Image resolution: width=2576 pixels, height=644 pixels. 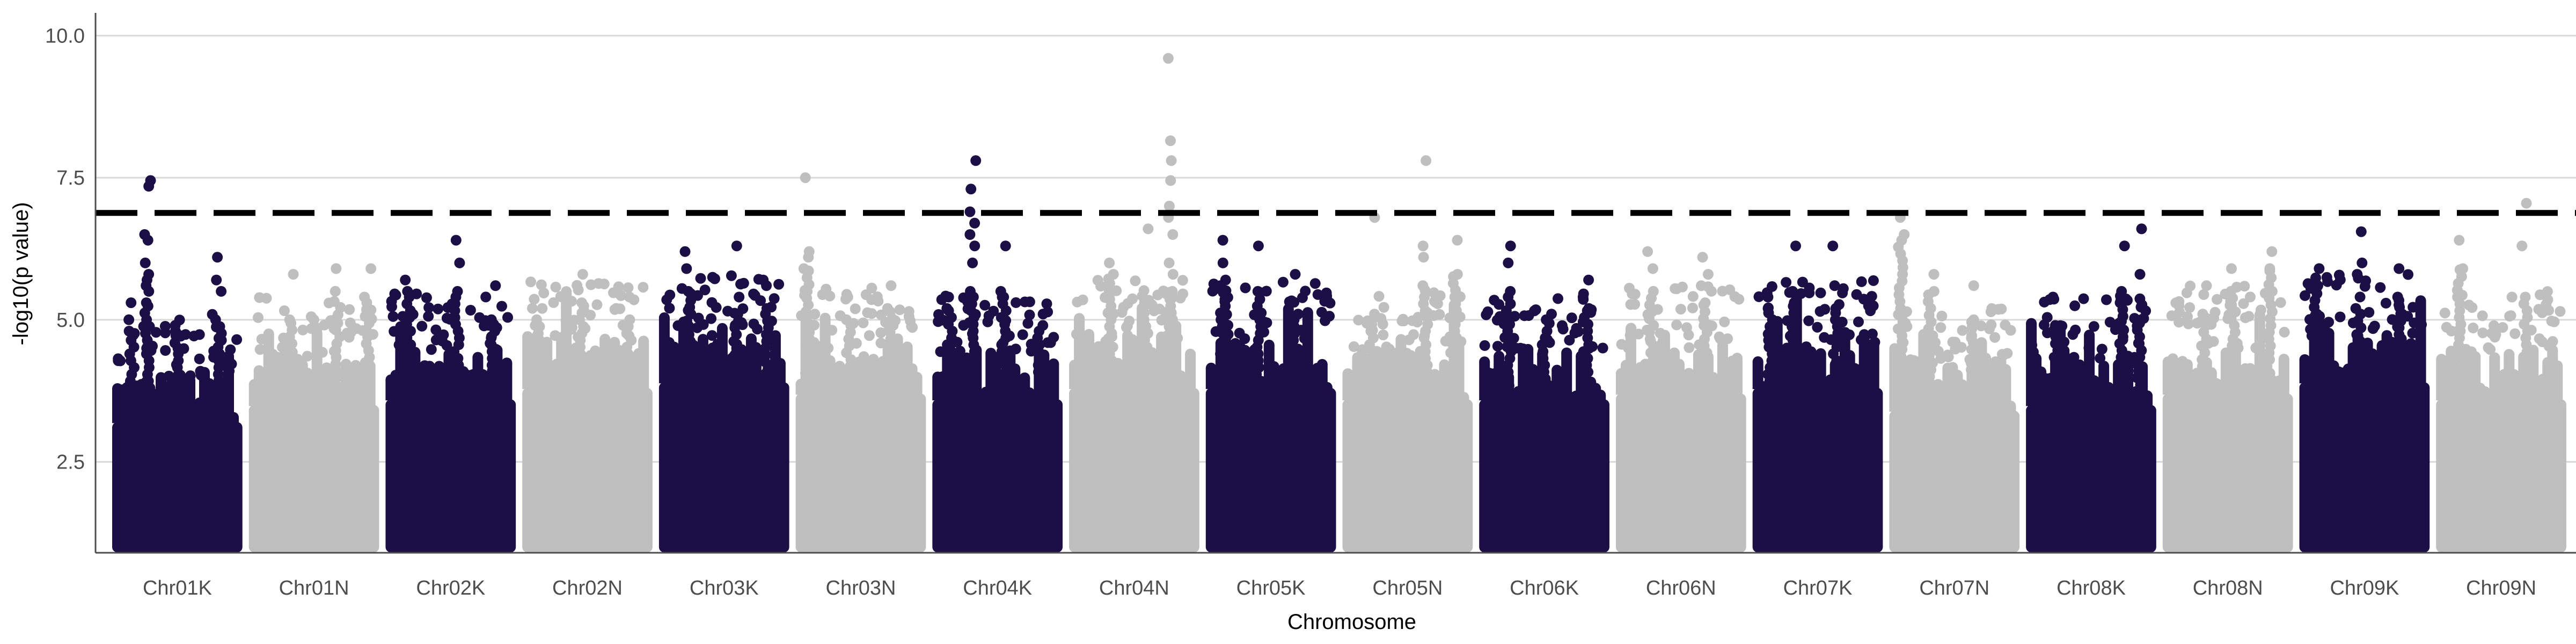 I want to click on point-Chr04K-s19, so click(x=1050, y=342).